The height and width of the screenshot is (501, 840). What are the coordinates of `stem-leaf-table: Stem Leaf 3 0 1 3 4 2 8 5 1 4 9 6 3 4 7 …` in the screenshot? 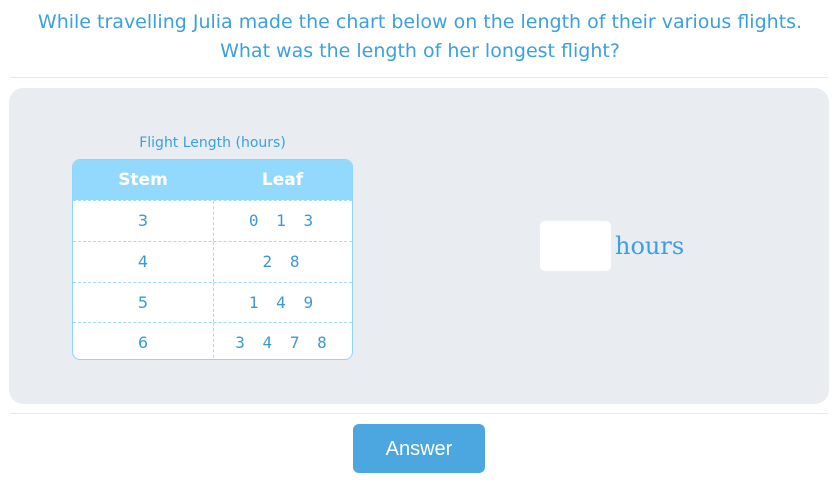 It's located at (212, 259).